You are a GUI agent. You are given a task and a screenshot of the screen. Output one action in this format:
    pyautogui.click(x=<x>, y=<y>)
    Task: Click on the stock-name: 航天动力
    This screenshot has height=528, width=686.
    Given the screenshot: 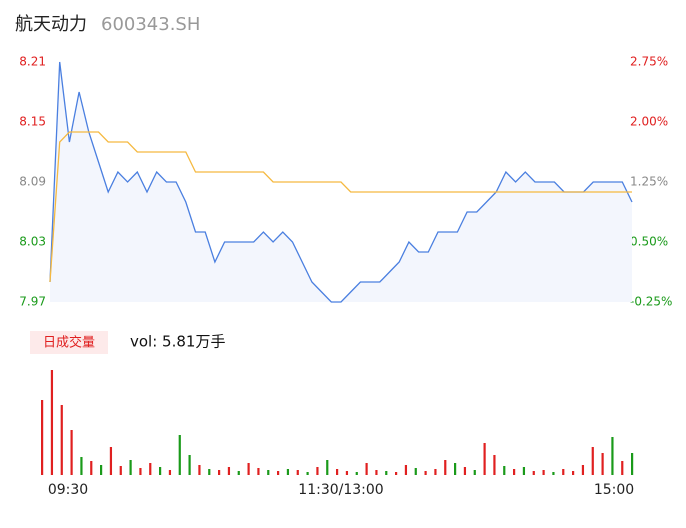 What is the action you would take?
    pyautogui.click(x=51, y=24)
    